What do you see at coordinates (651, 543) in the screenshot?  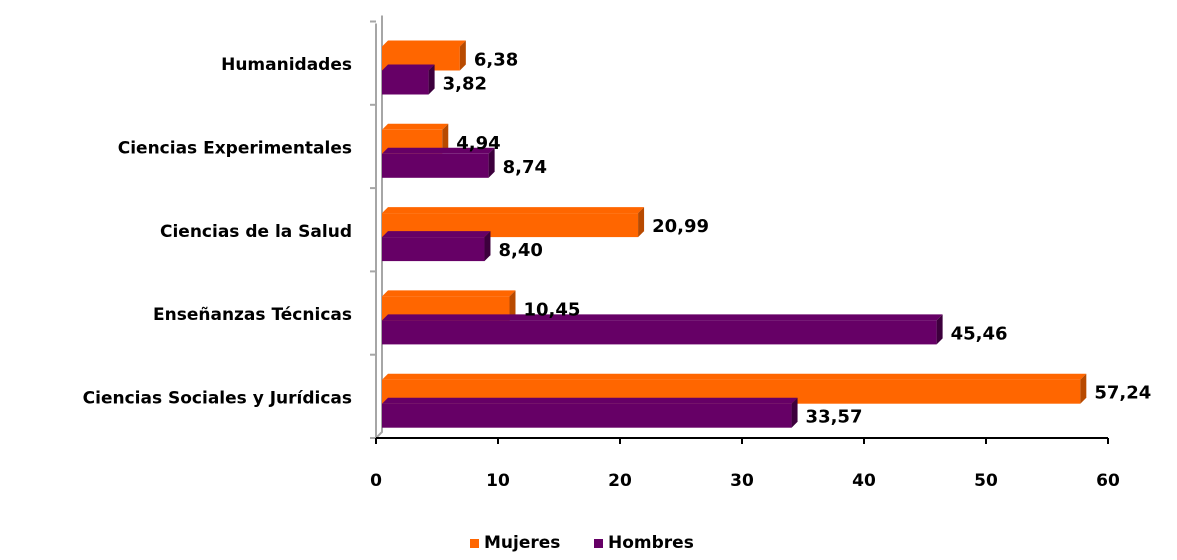 I see `legend-label: Hombres` at bounding box center [651, 543].